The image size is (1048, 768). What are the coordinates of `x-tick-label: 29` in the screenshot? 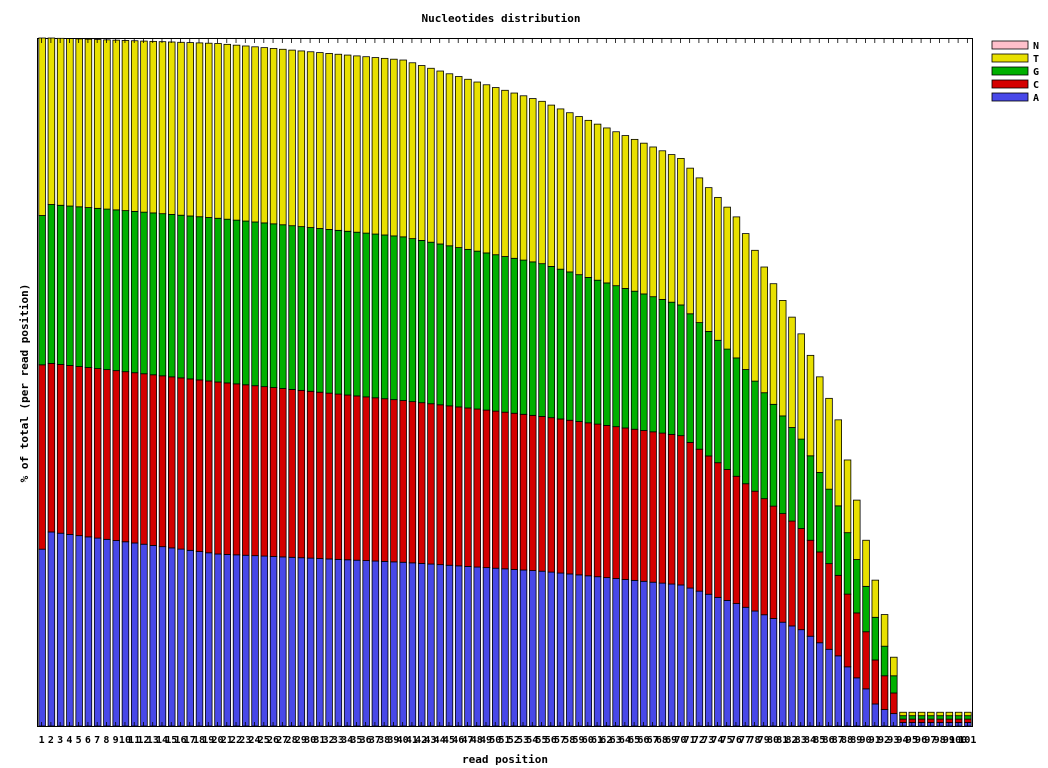 It's located at (301, 740).